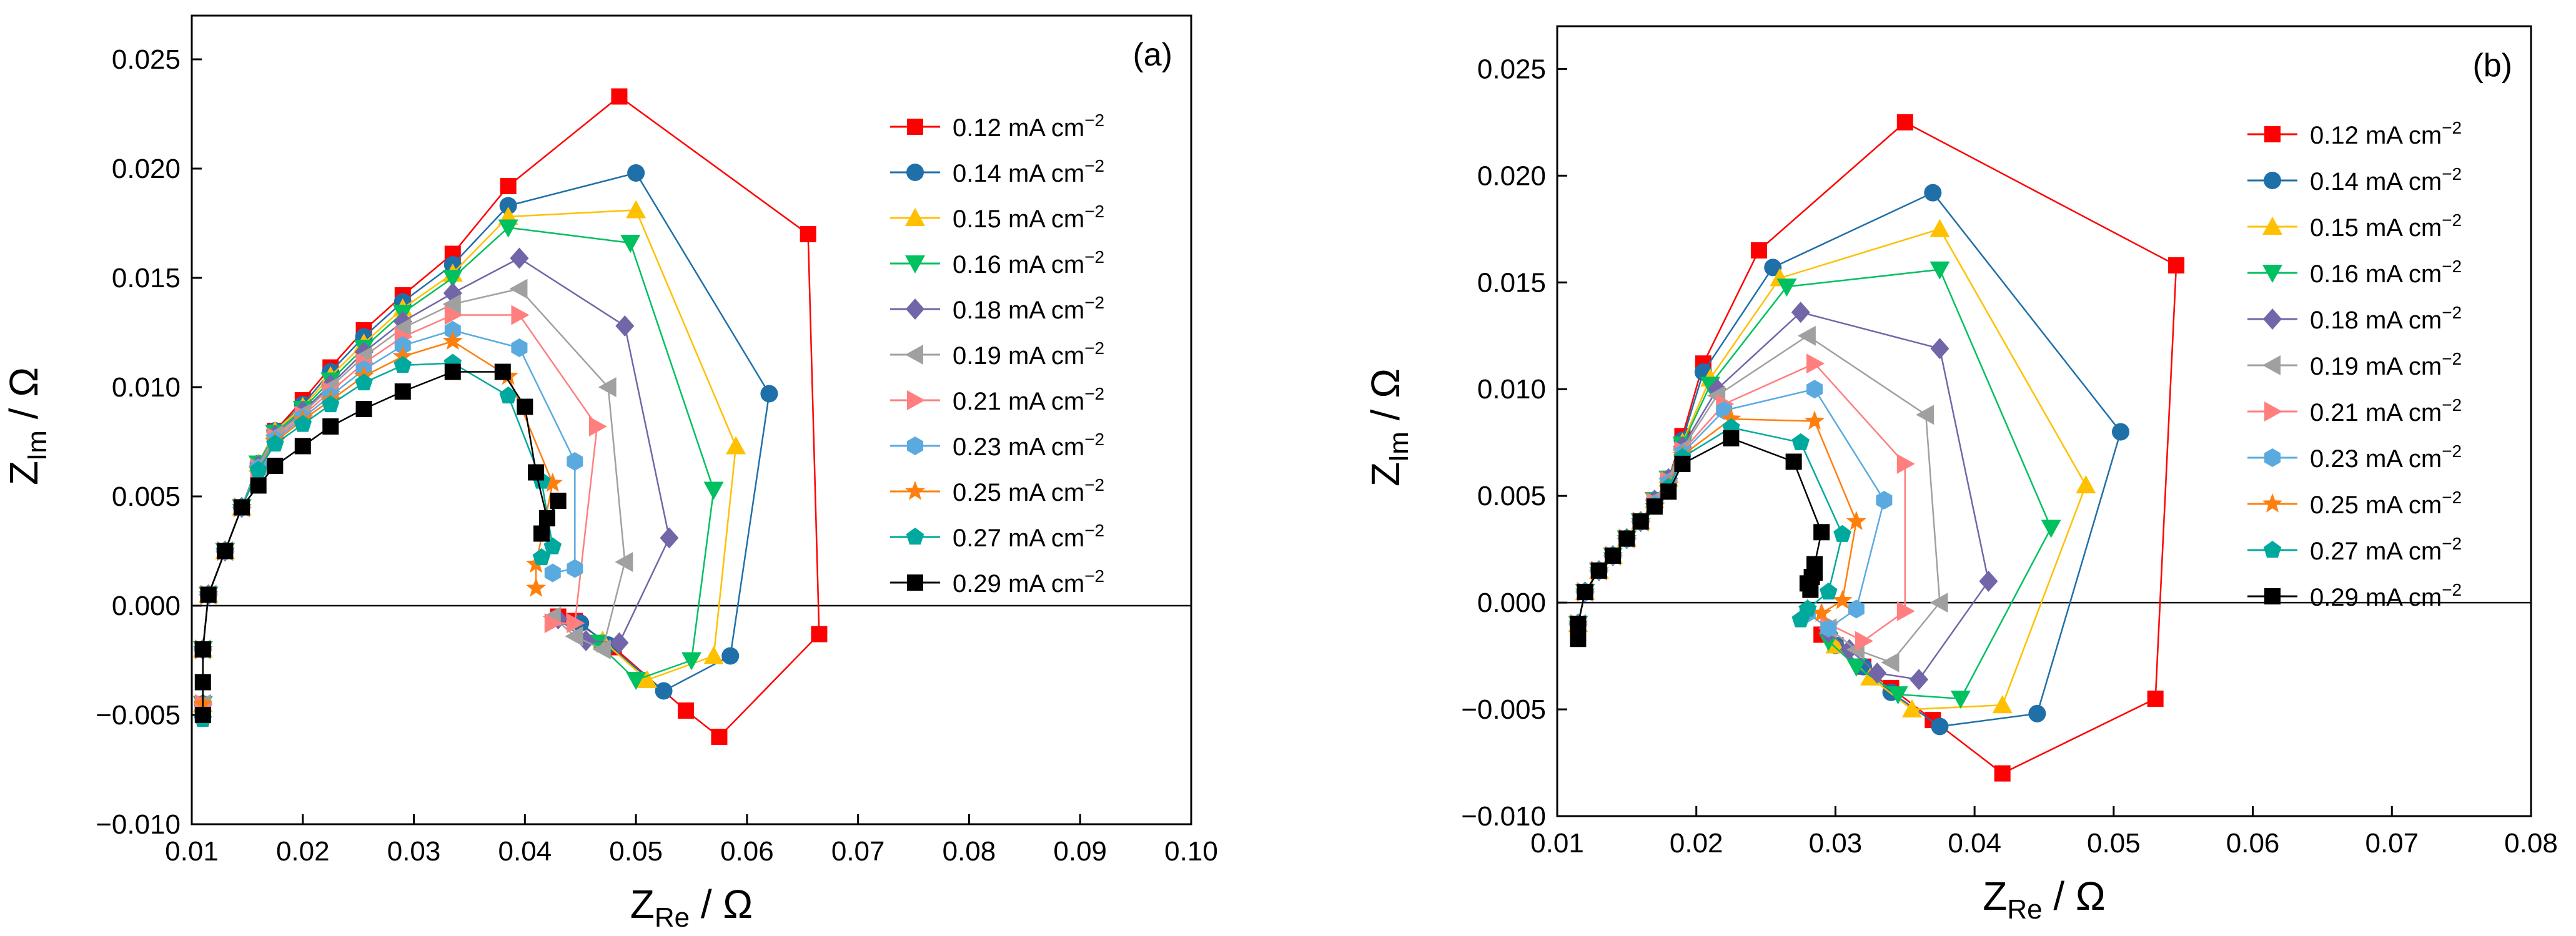 Image resolution: width=2576 pixels, height=936 pixels. Describe the element at coordinates (2044, 900) in the screenshot. I see `x-axis-label: ZRe / Ω` at that location.